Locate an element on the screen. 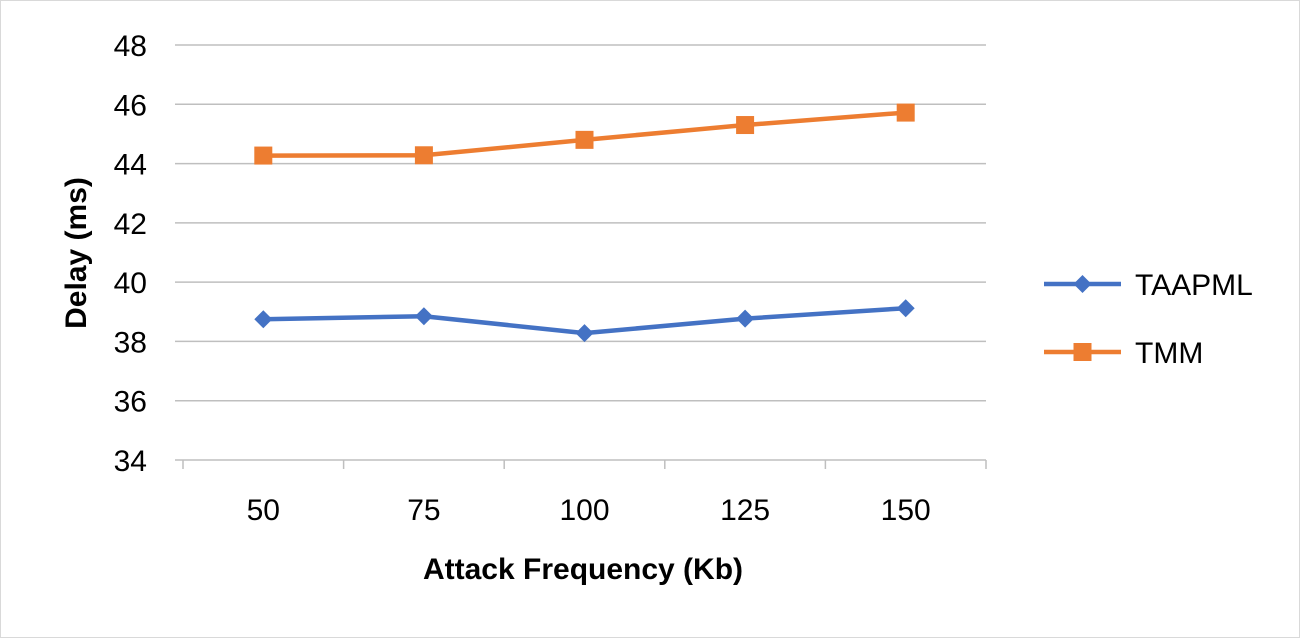 The height and width of the screenshot is (642, 1300). y-tick-label-48: 48 is located at coordinates (130, 46).